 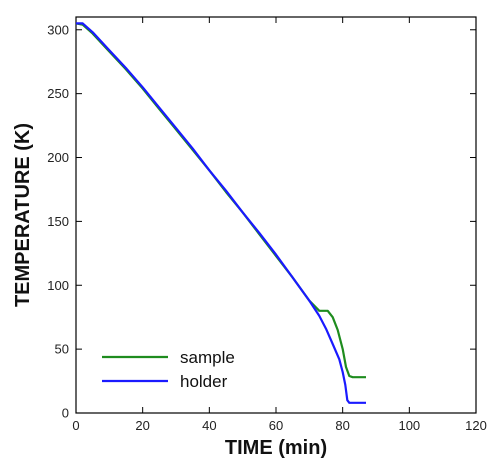 What do you see at coordinates (58, 157) in the screenshot?
I see `y-tick-label: 200` at bounding box center [58, 157].